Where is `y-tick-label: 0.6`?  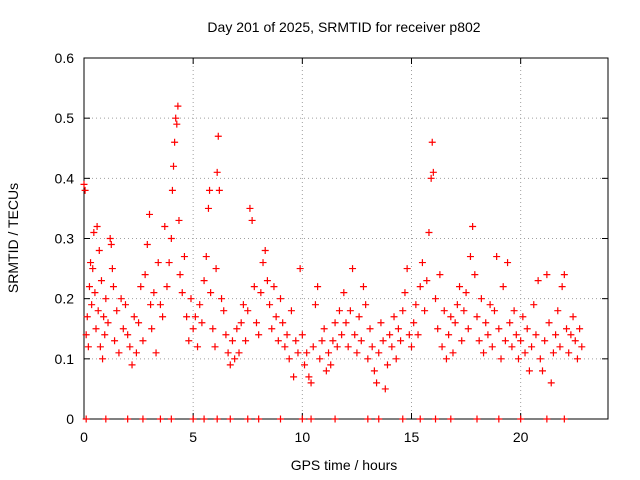
y-tick-label: 0.6 is located at coordinates (65, 58).